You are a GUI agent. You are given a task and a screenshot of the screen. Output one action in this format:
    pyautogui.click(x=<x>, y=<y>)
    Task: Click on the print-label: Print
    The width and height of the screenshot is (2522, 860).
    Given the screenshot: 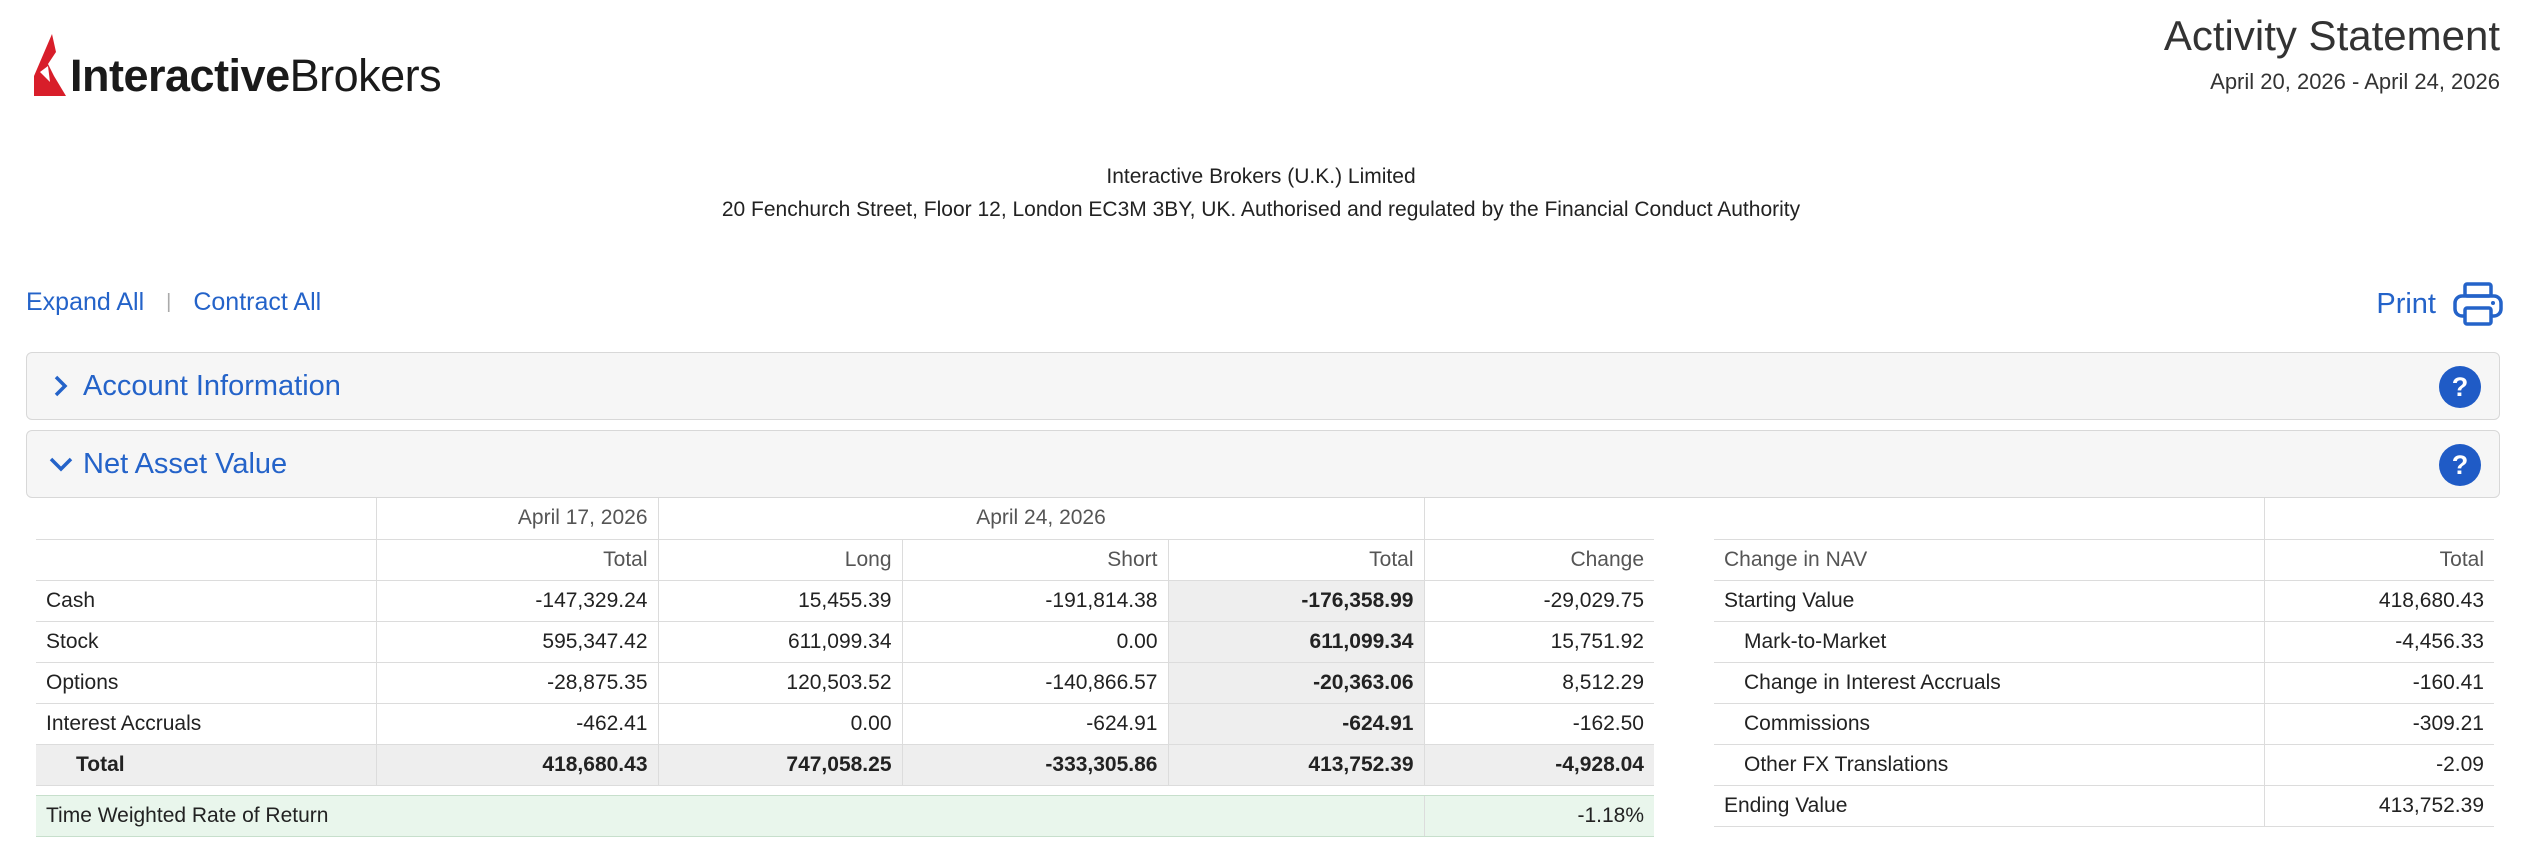 What is the action you would take?
    pyautogui.click(x=2406, y=303)
    